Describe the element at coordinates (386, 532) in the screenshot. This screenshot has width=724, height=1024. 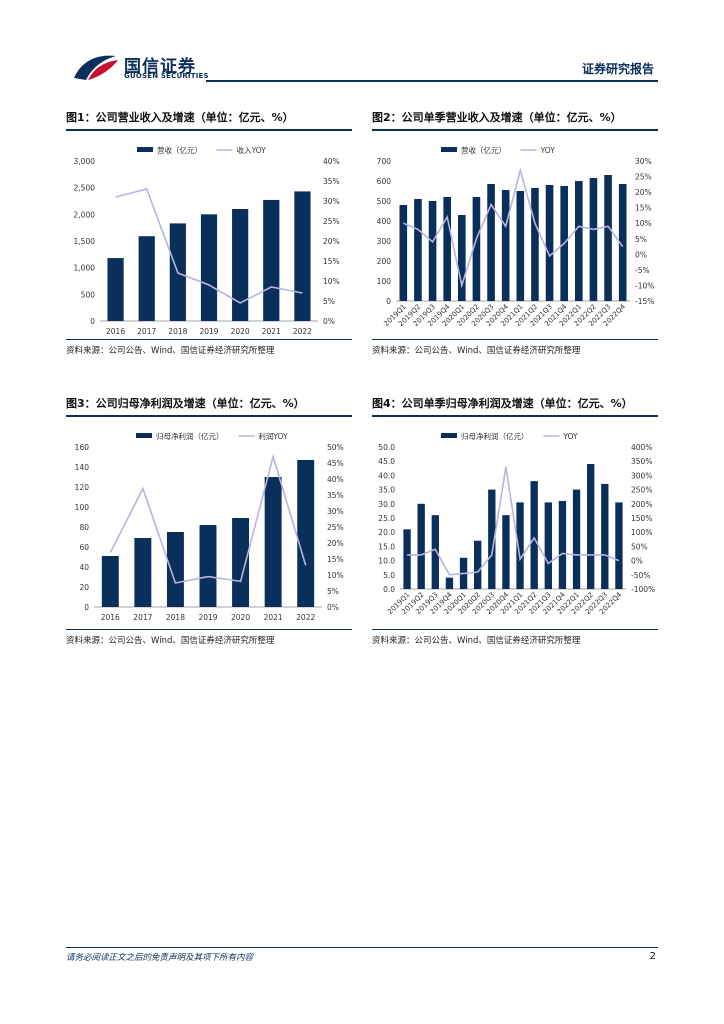
I see `y-tick-label: 20.0` at that location.